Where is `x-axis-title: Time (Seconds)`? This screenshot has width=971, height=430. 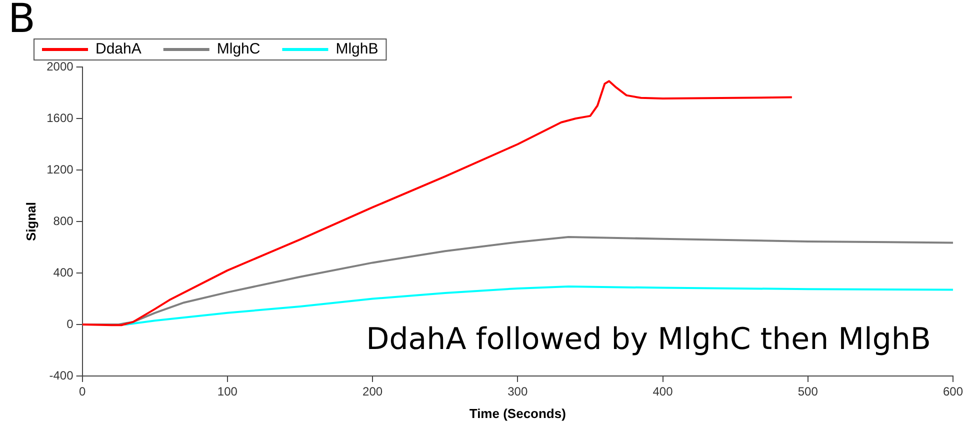 x-axis-title: Time (Seconds) is located at coordinates (517, 413).